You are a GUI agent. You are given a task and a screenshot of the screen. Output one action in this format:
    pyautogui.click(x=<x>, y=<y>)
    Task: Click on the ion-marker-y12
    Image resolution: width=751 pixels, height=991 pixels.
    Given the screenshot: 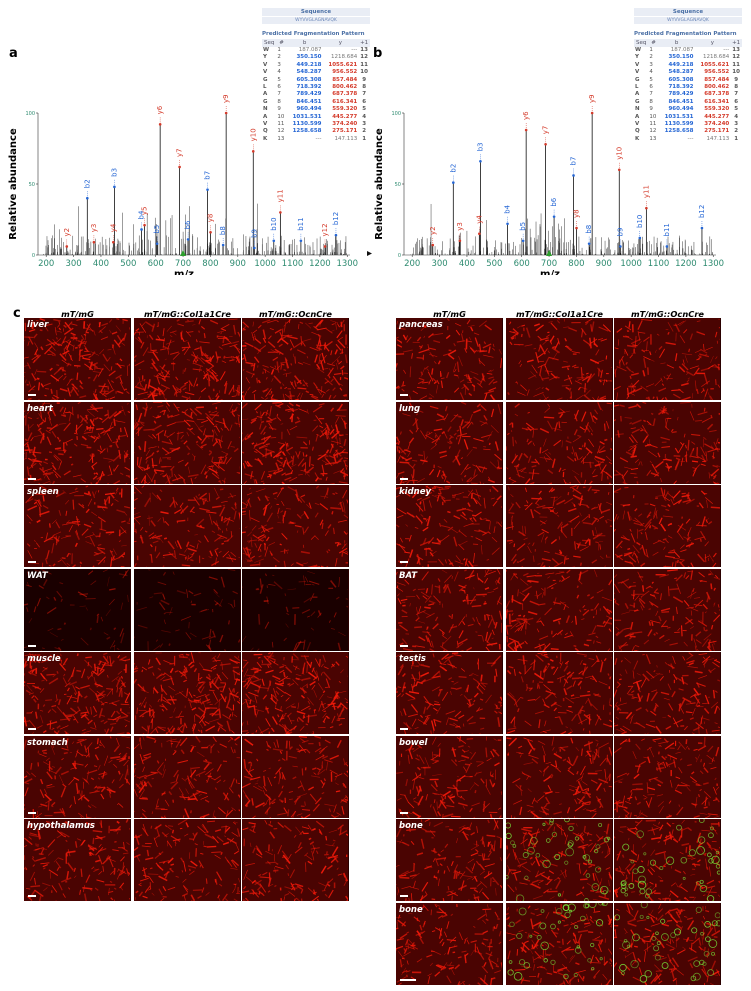 What is the action you would take?
    pyautogui.click(x=325, y=246)
    